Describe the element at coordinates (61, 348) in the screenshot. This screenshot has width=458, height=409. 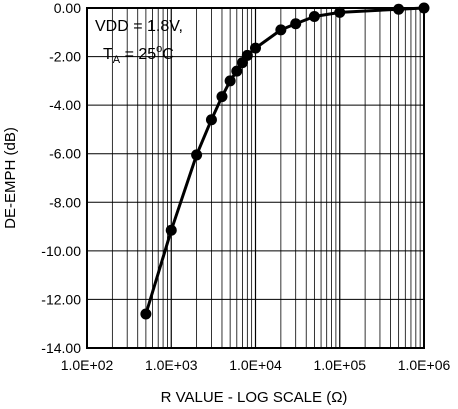
I see `y-tick-label: -14.00` at that location.